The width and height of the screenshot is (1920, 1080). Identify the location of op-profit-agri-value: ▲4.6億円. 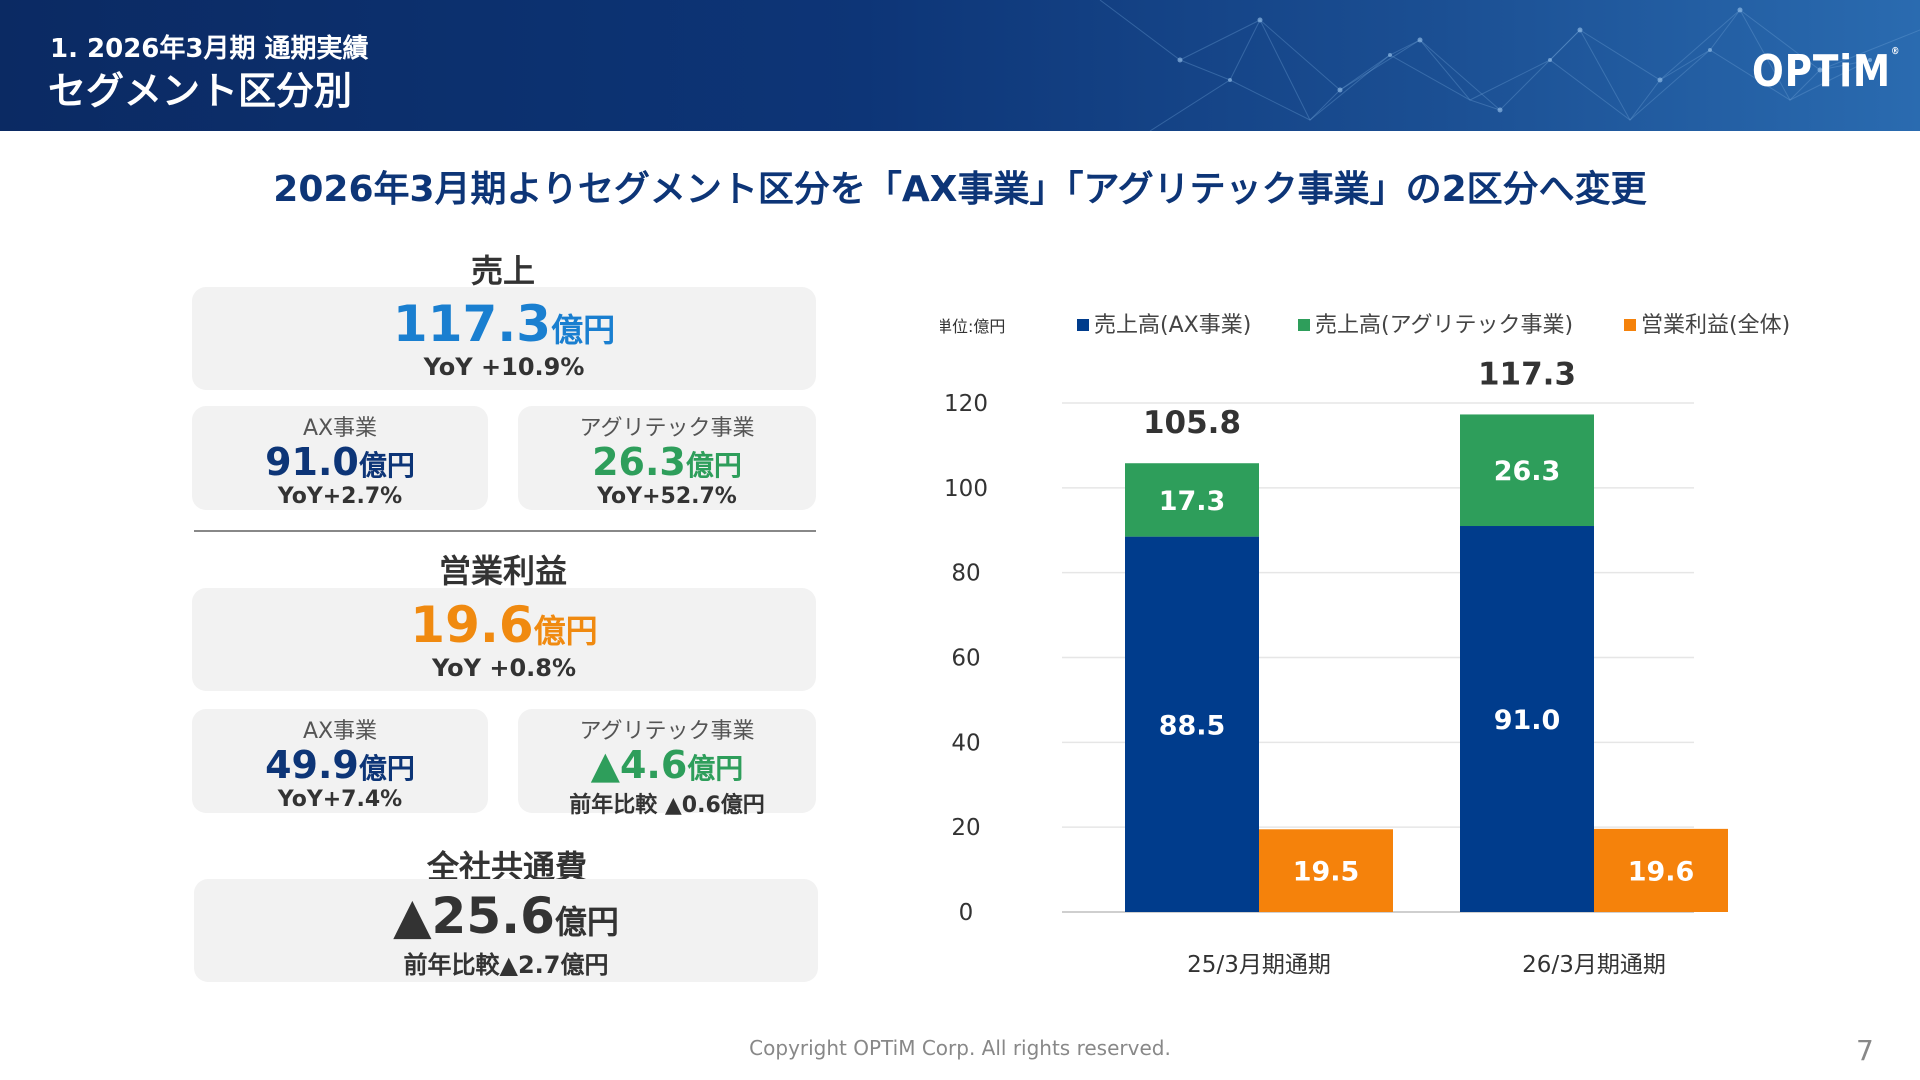
(667, 765).